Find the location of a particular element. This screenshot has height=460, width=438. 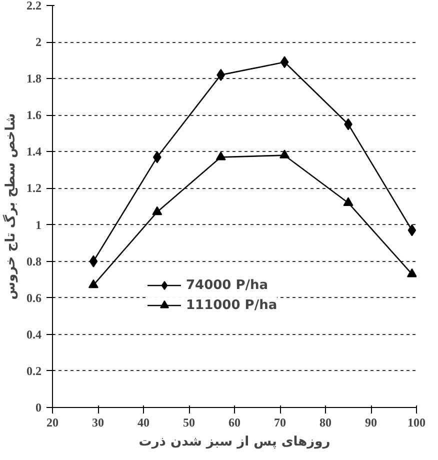

x-tick-label: 30 is located at coordinates (98, 423).